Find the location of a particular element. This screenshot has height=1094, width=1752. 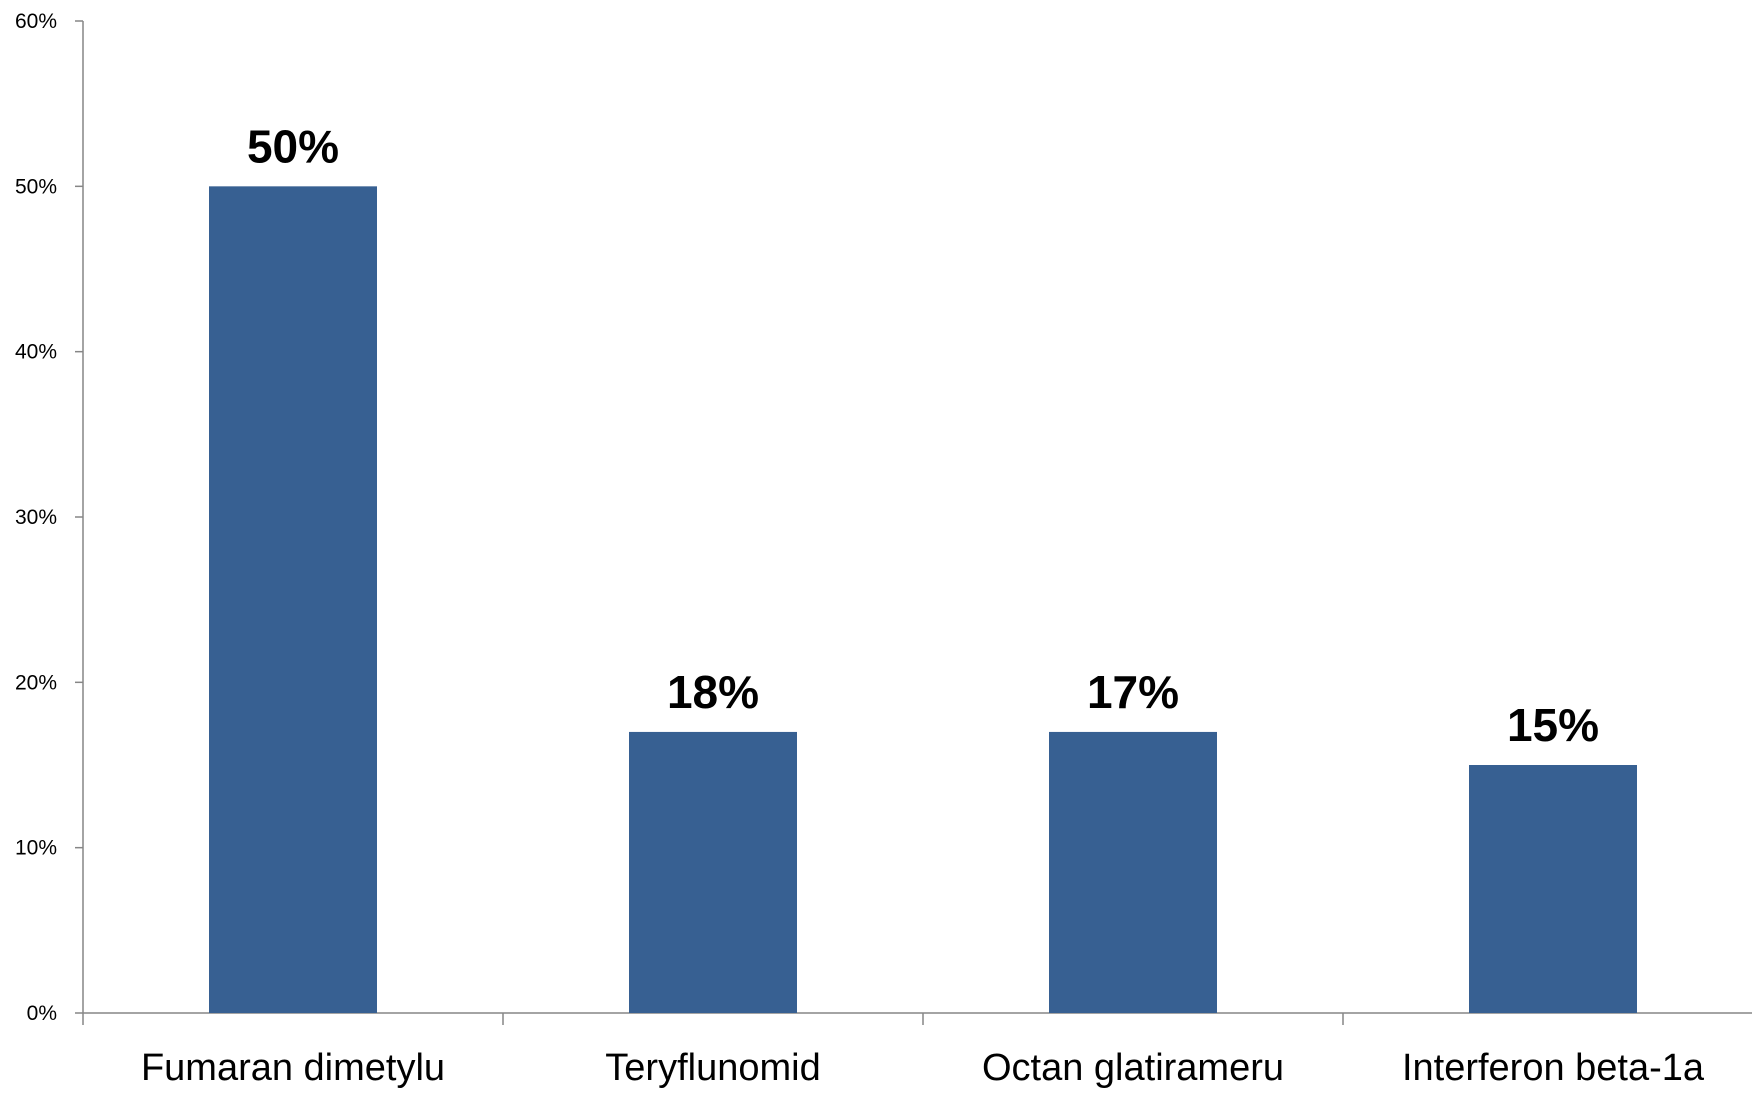

y-tick-label: 60% is located at coordinates (36, 21).